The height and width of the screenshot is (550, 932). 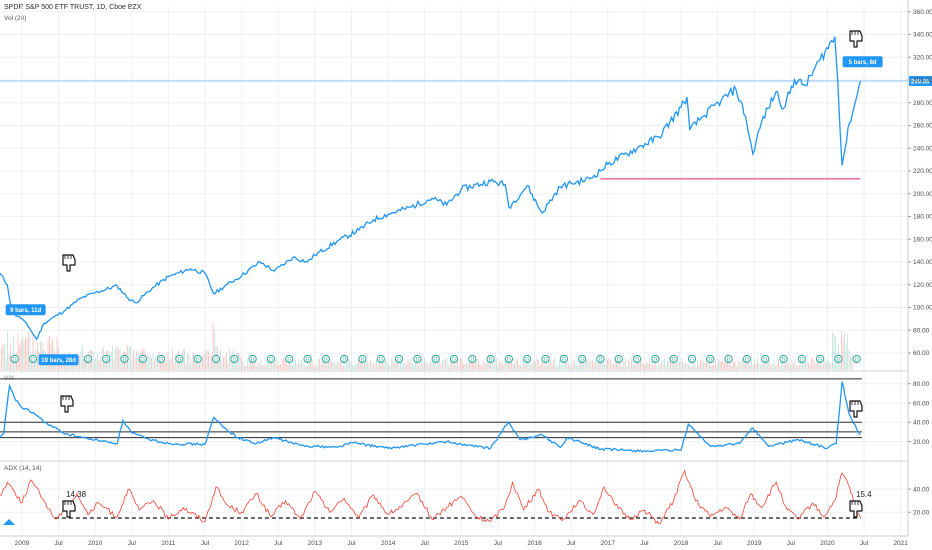 What do you see at coordinates (58, 360) in the screenshot?
I see `bars-range-box` at bounding box center [58, 360].